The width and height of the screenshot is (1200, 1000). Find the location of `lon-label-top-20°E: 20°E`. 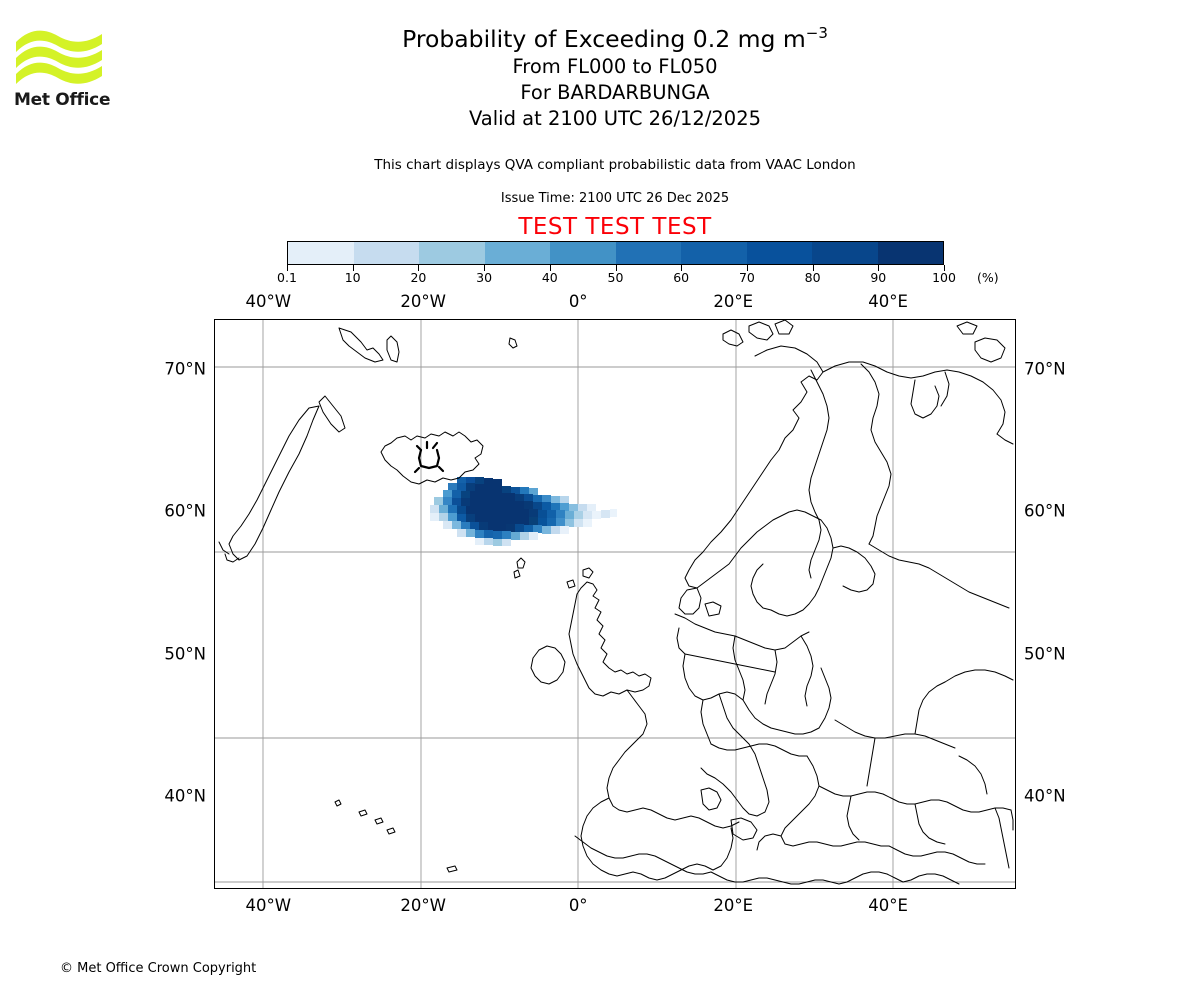

lon-label-top-20°E: 20°E is located at coordinates (733, 301).